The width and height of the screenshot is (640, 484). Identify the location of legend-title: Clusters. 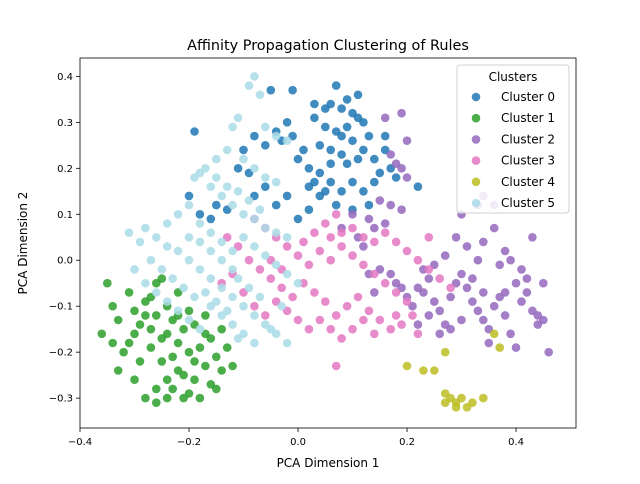
(513, 77).